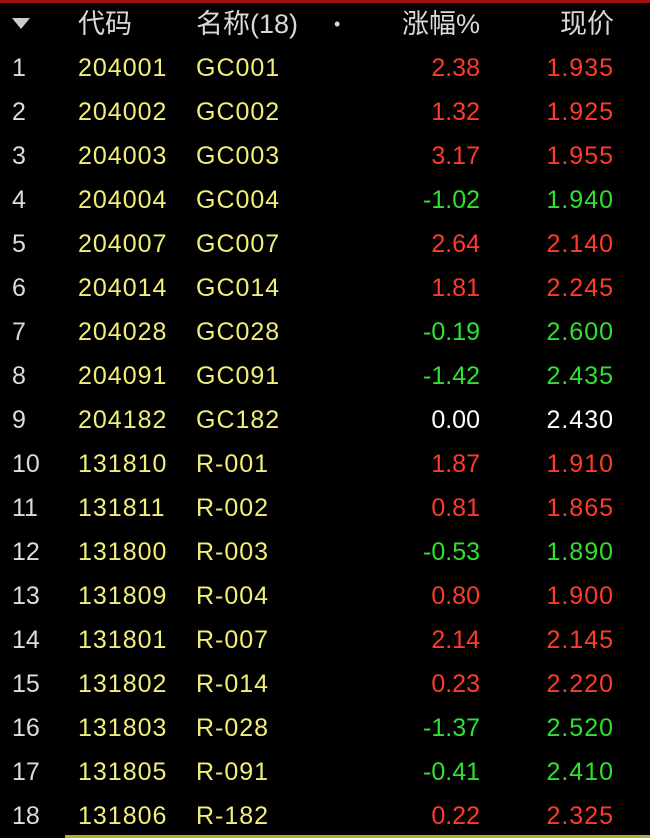 The width and height of the screenshot is (650, 838). I want to click on security-code: 131803, so click(123, 728).